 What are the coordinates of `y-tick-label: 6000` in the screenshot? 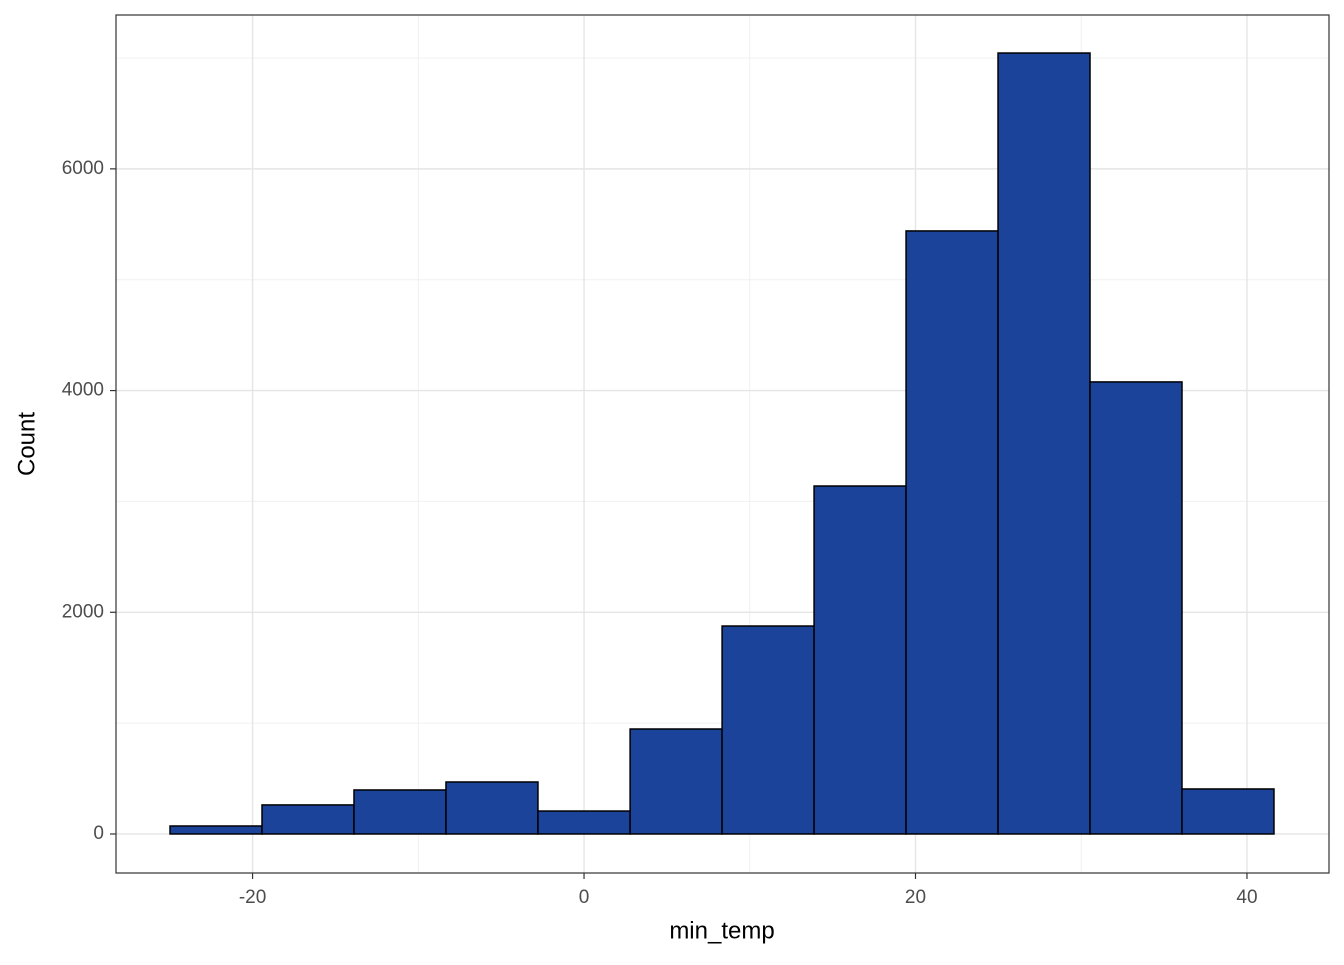 It's located at (83, 168).